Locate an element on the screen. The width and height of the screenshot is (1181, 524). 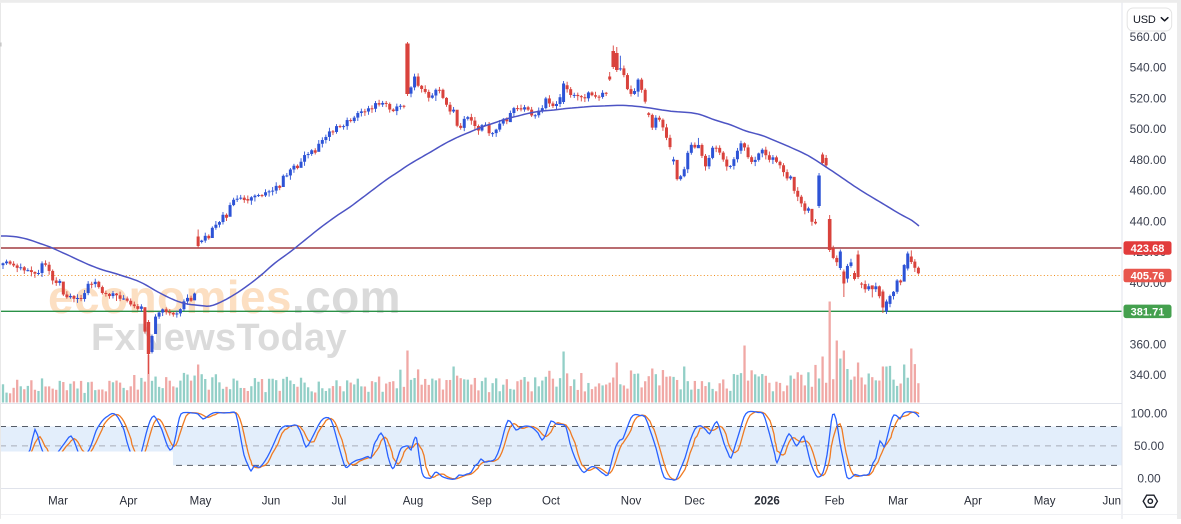
svg-text: FxNewsToday is located at coordinates (219, 338).